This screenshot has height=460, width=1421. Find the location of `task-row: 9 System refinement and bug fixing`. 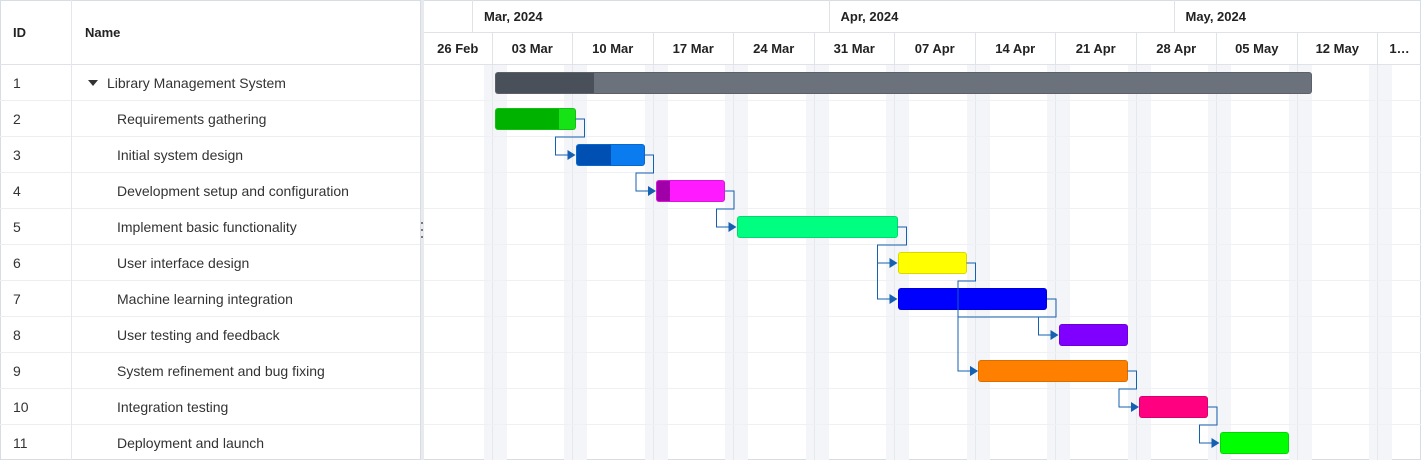

task-row: 9 System refinement and bug fixing is located at coordinates (210, 371).